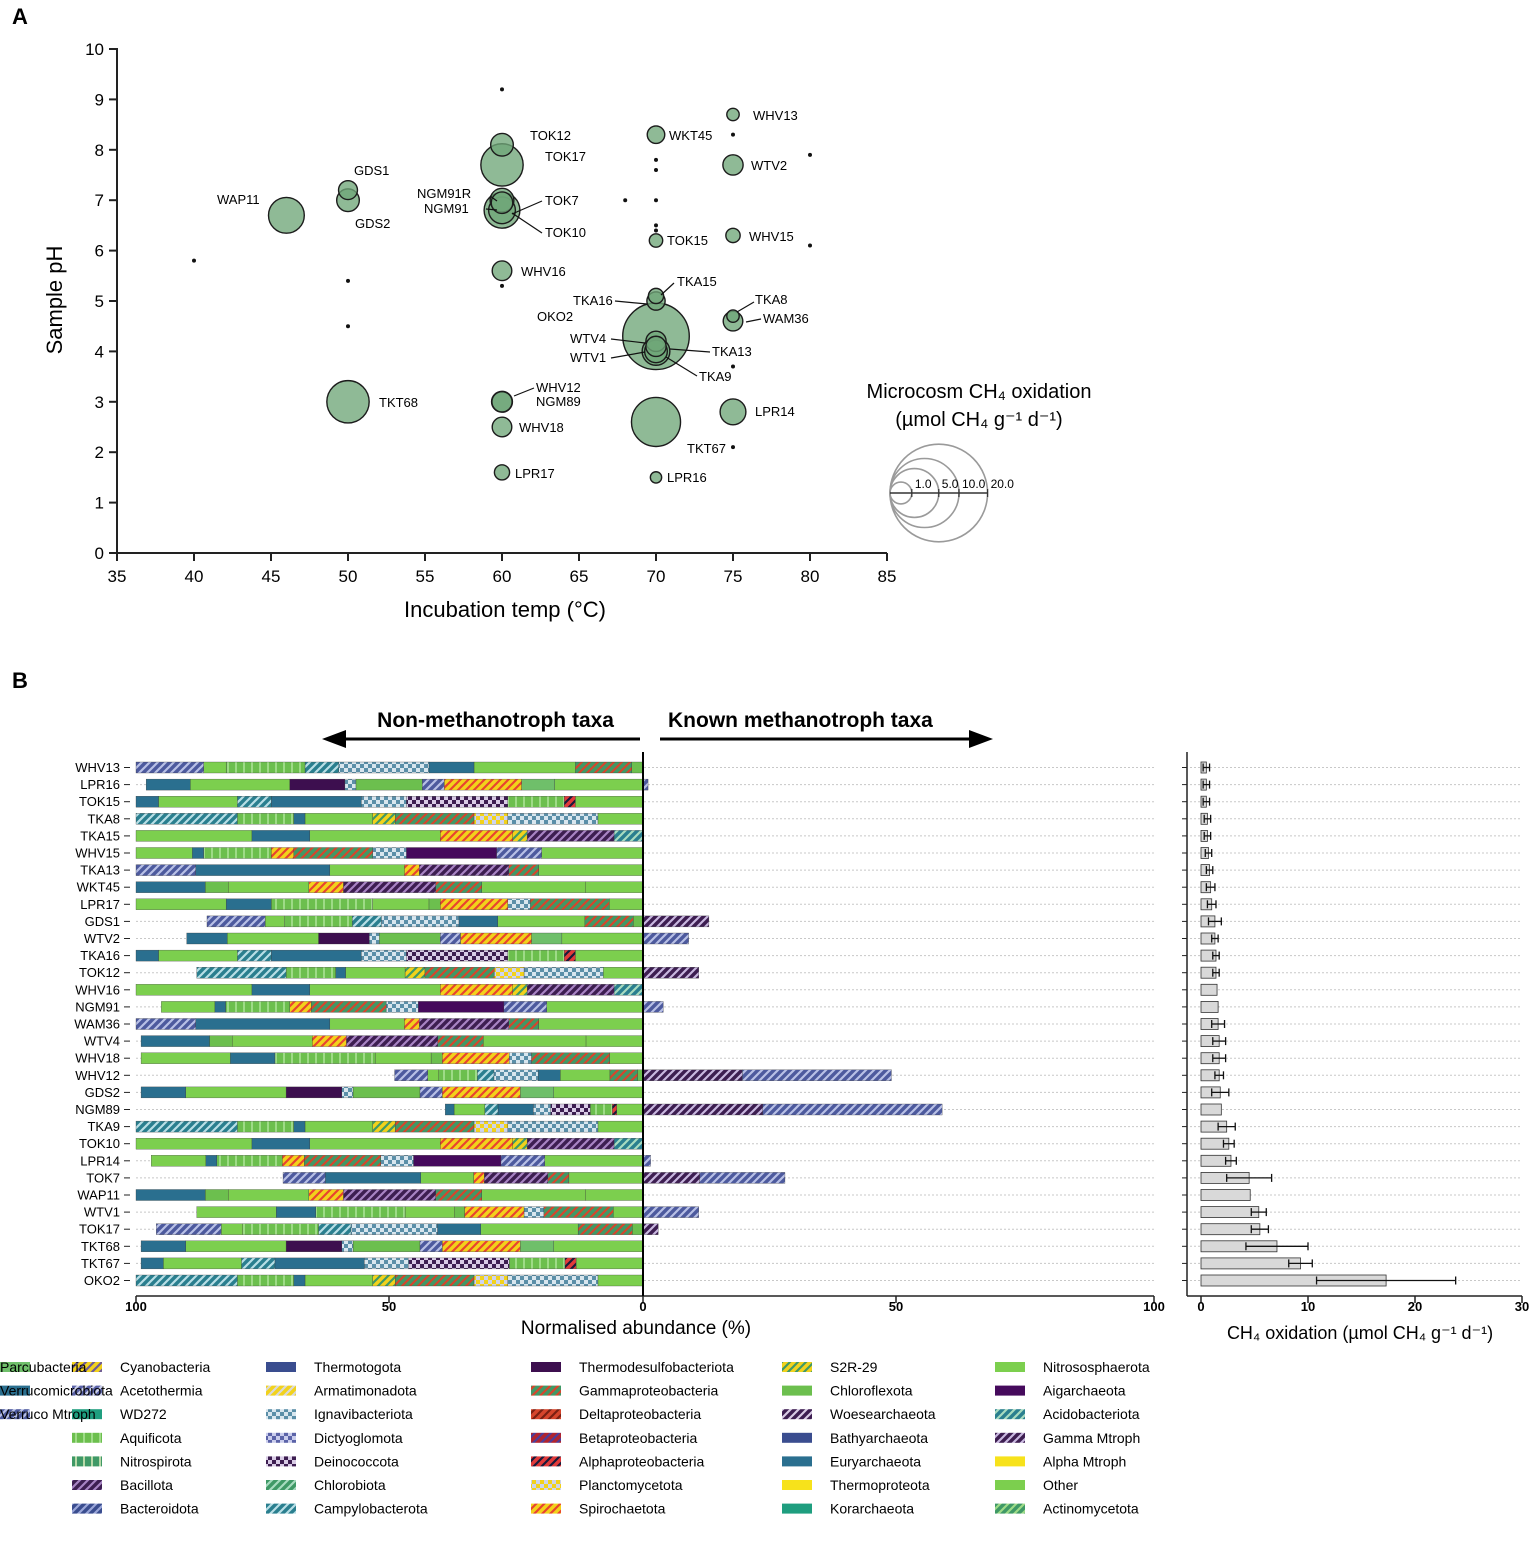 The image size is (1535, 1547). I want to click on methanotroph-segment, so click(650, 1229).